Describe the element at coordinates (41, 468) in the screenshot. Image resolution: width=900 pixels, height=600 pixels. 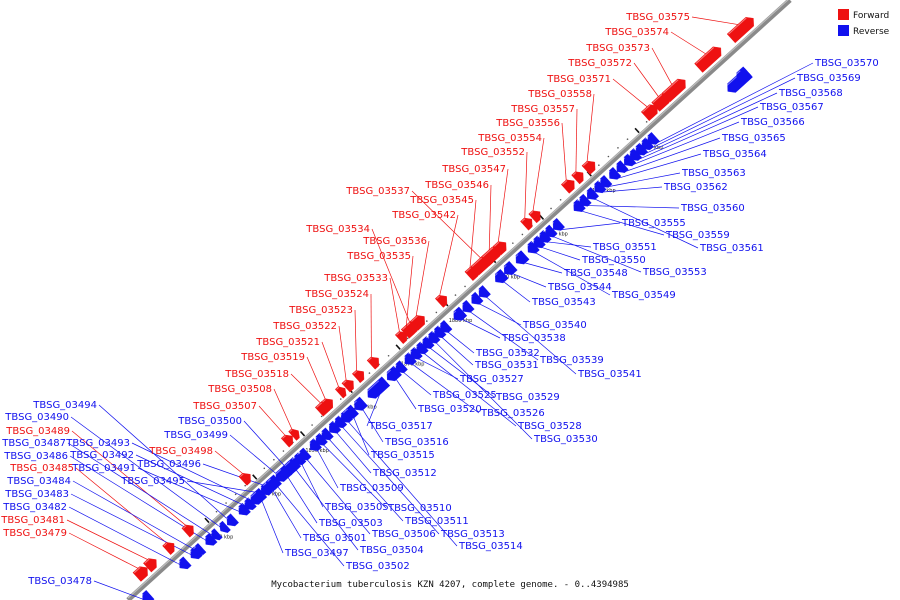
I see `gene-label: TBSG_03485` at that location.